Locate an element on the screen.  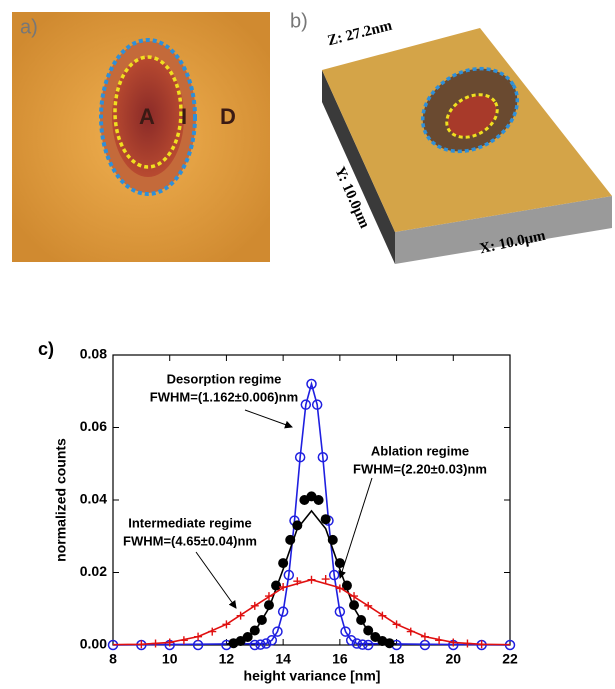
x-tick-label: 8 is located at coordinates (113, 659).